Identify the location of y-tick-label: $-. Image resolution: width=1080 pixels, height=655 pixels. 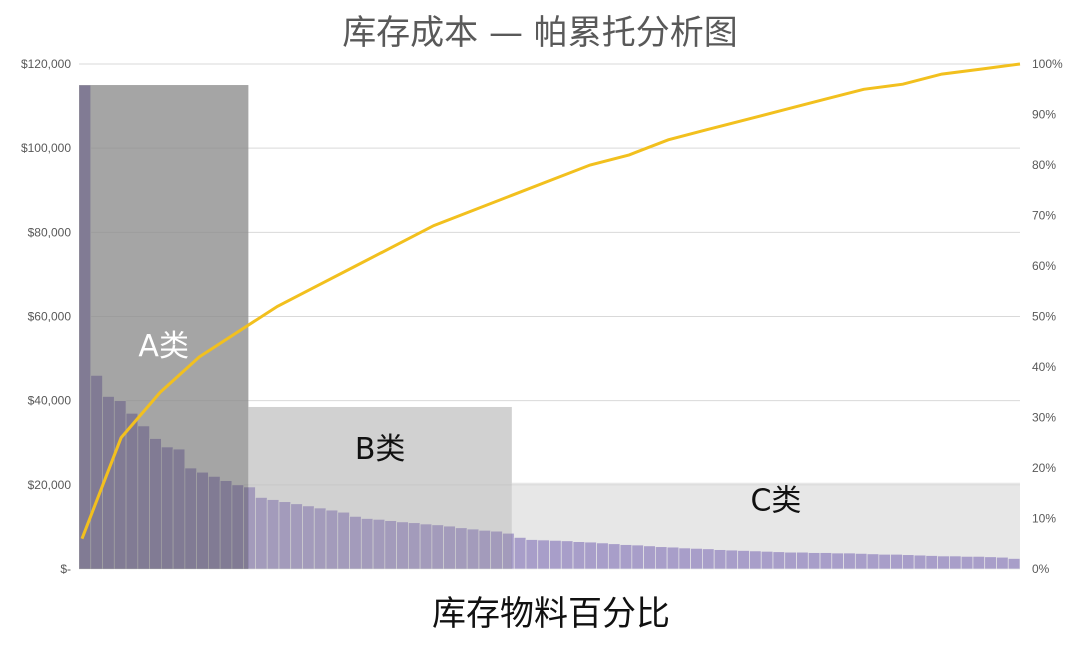
(65, 569).